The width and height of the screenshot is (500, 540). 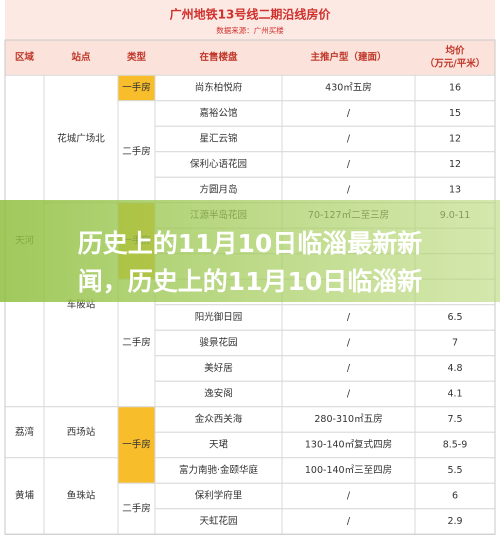 I want to click on cell-text: 15, so click(x=455, y=113).